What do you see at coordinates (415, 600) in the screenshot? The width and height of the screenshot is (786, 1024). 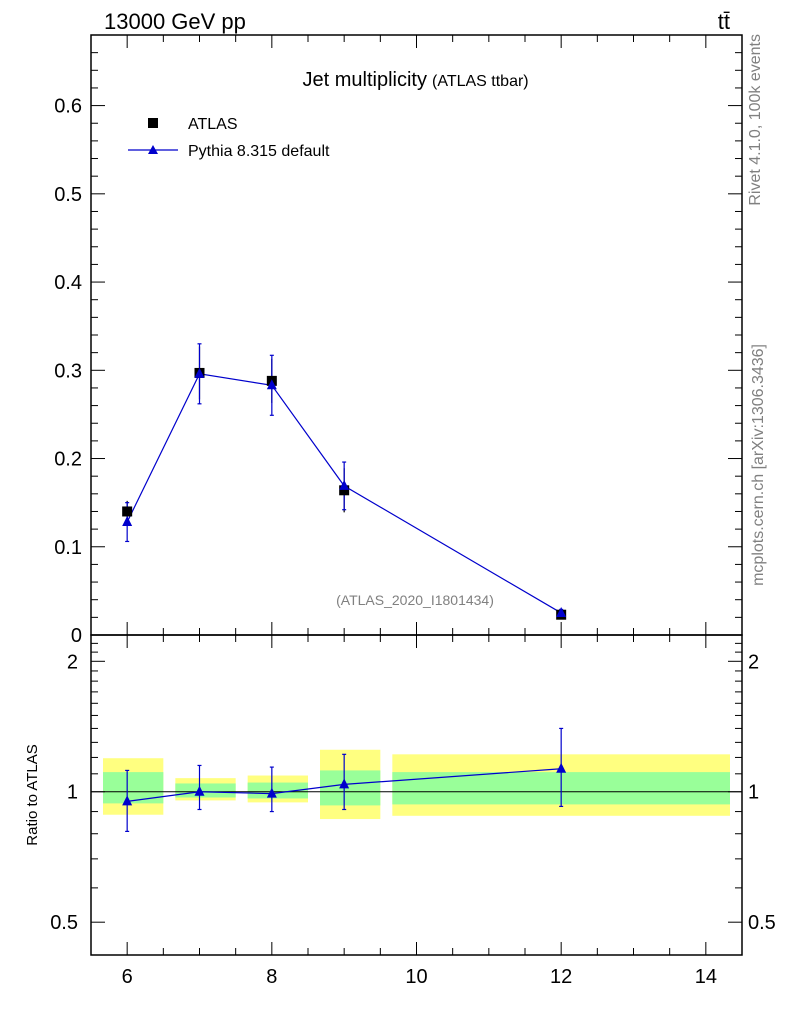 I see `analysis-watermark: (ATLAS_2020_I1801434)` at bounding box center [415, 600].